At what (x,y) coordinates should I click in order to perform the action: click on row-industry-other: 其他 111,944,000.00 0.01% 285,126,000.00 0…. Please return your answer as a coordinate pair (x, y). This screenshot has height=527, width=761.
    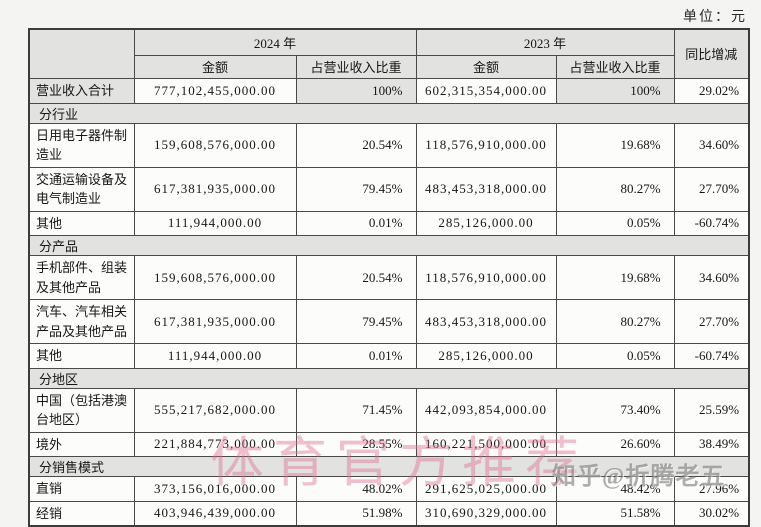
    Looking at the image, I should click on (389, 223).